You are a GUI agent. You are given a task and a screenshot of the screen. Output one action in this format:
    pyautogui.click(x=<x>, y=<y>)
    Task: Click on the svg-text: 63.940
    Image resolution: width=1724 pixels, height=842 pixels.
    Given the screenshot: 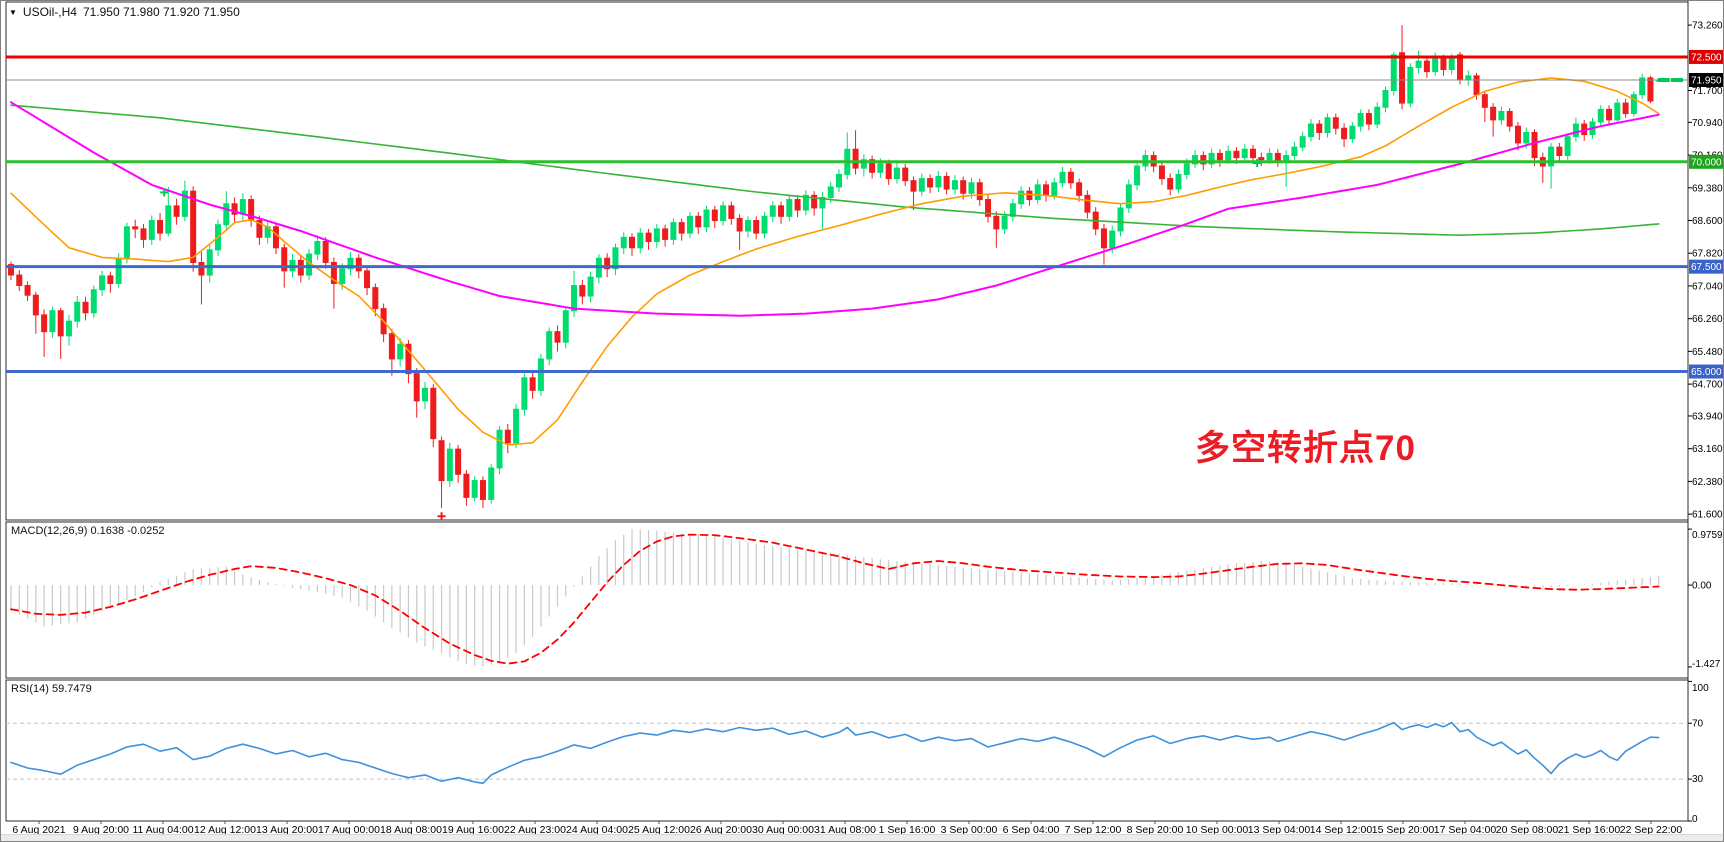 What is the action you would take?
    pyautogui.click(x=1707, y=416)
    